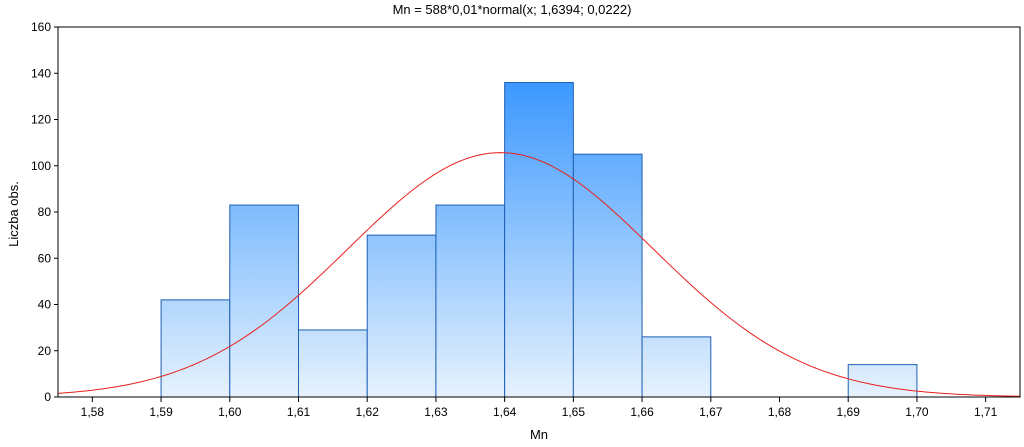 The width and height of the screenshot is (1024, 447). What do you see at coordinates (436, 412) in the screenshot?
I see `x-tick-label: 1,63` at bounding box center [436, 412].